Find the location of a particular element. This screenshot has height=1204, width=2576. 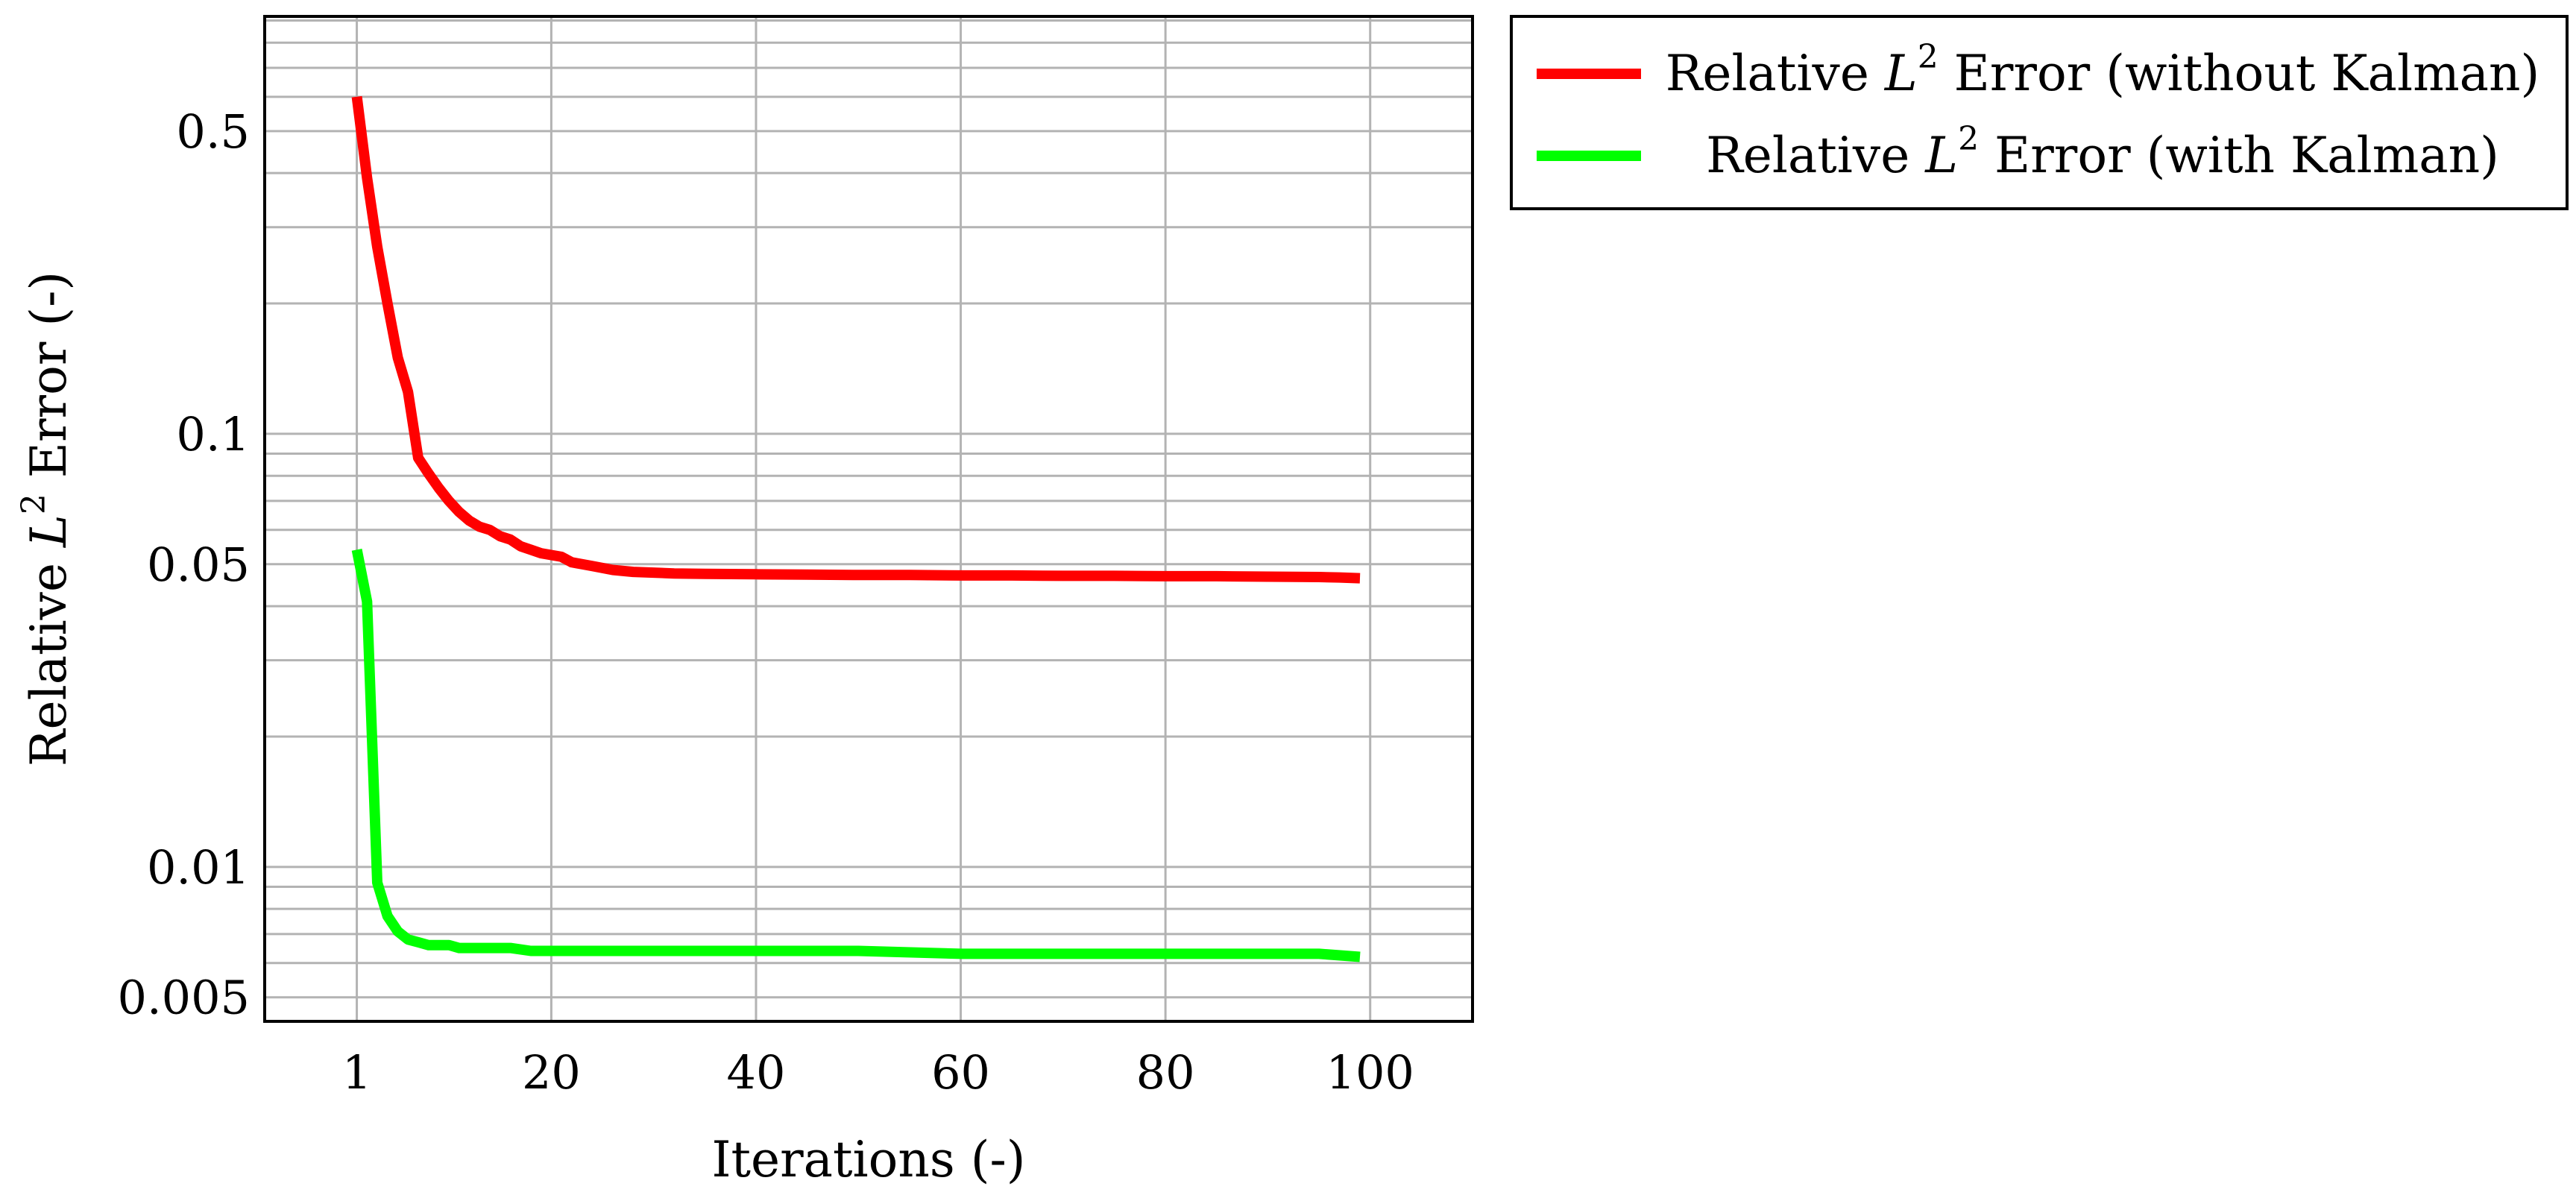

y-tick-label: 0.005 is located at coordinates (184, 998).